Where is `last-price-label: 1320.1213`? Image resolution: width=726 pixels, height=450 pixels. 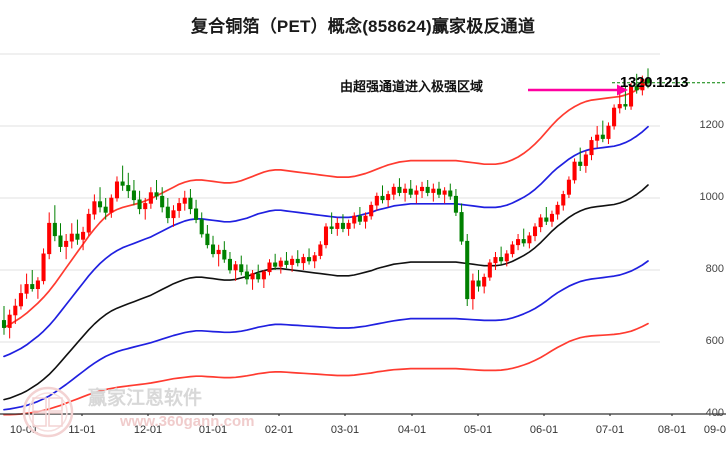 last-price-label: 1320.1213 is located at coordinates (654, 82).